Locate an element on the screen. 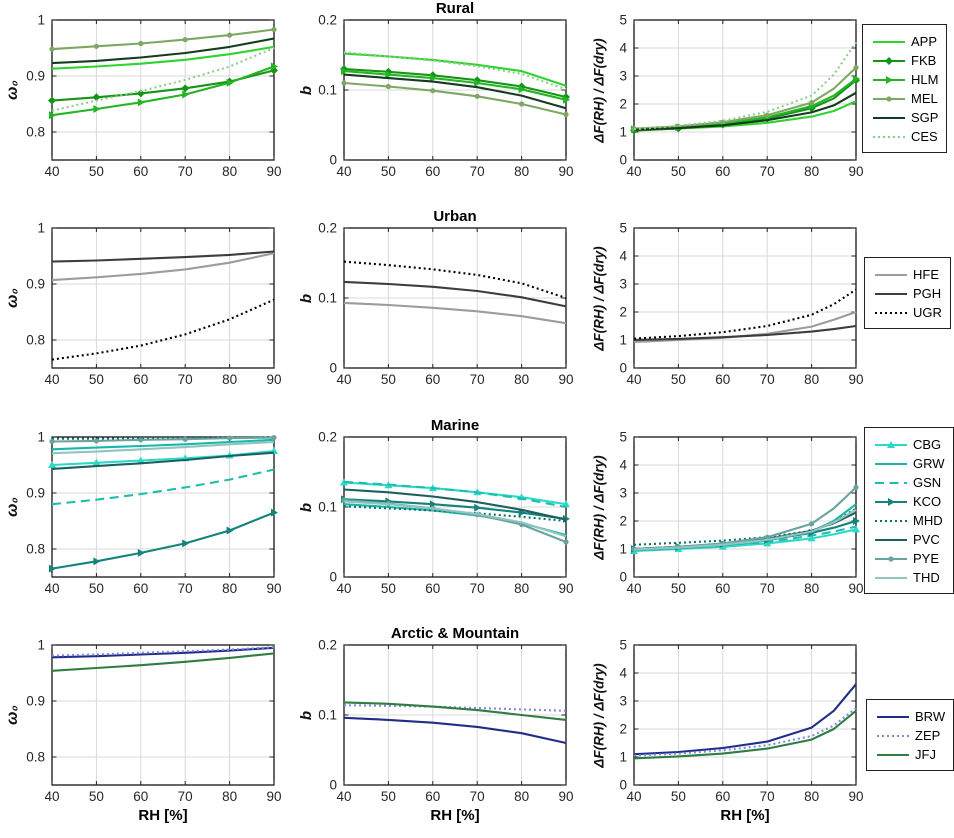 The width and height of the screenshot is (954, 838). series-line-ZEP is located at coordinates (745, 732).